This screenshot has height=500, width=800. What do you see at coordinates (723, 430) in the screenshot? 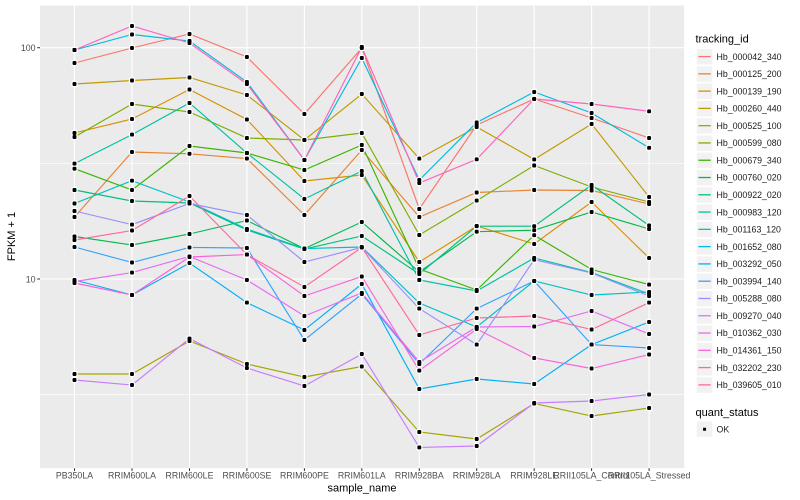
I see `svg-text: OK` at bounding box center [723, 430].